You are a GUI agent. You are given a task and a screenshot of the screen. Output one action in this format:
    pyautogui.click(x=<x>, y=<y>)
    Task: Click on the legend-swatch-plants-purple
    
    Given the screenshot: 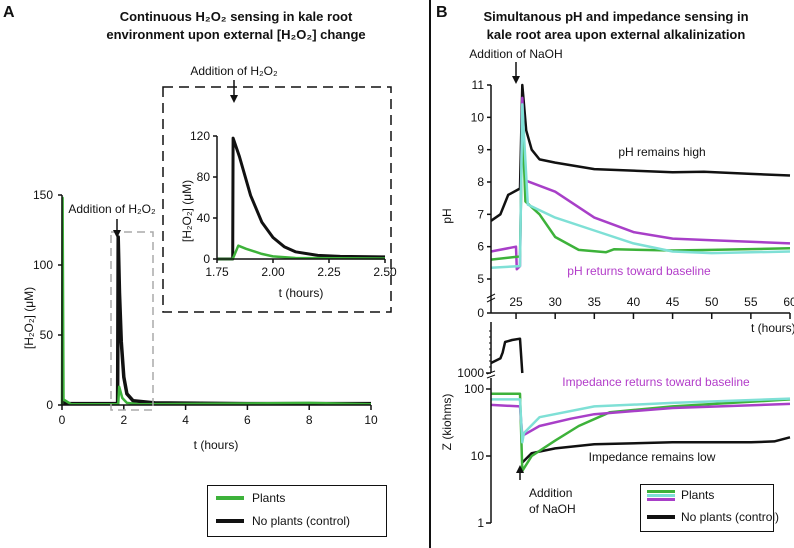 What is the action you would take?
    pyautogui.click(x=661, y=499)
    